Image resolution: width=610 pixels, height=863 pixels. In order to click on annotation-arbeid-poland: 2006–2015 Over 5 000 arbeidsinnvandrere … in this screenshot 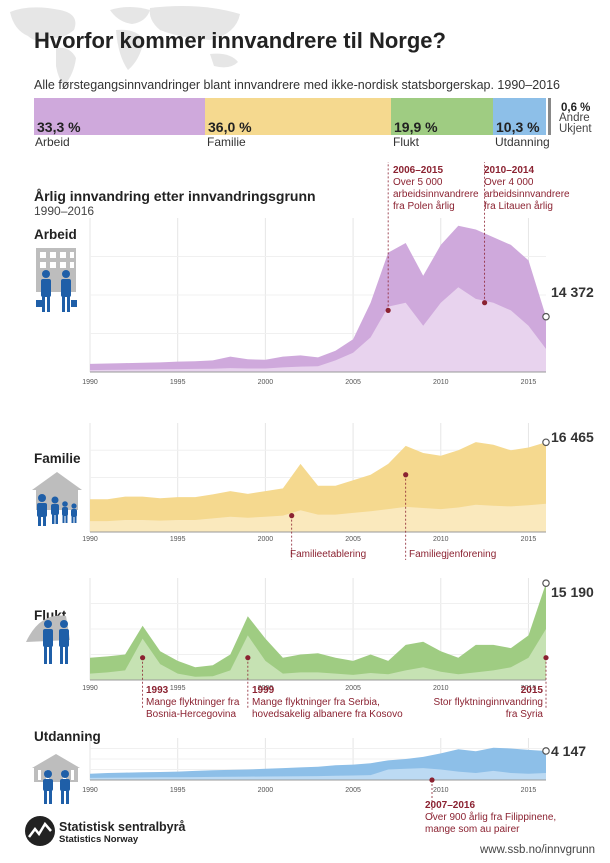, I will do `click(436, 189)`.